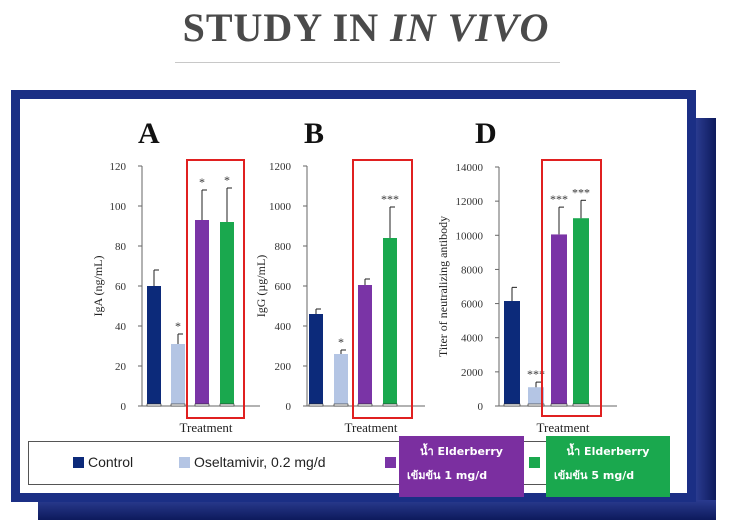 Image resolution: width=732 pixels, height=530 pixels. What do you see at coordinates (111, 462) in the screenshot?
I see `legend-label-control: Control` at bounding box center [111, 462].